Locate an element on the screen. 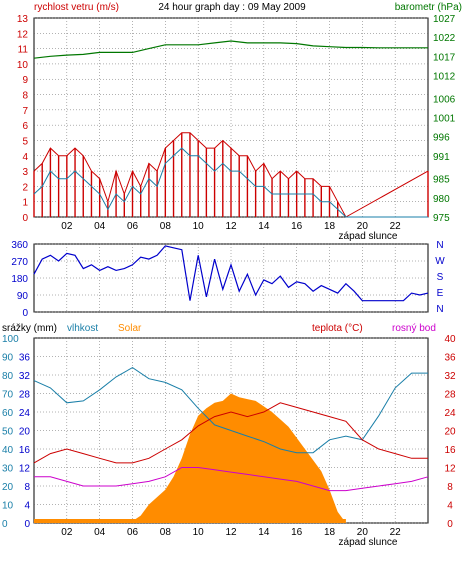 The width and height of the screenshot is (464, 571). wind-x-tick-label: 14 is located at coordinates (264, 226).